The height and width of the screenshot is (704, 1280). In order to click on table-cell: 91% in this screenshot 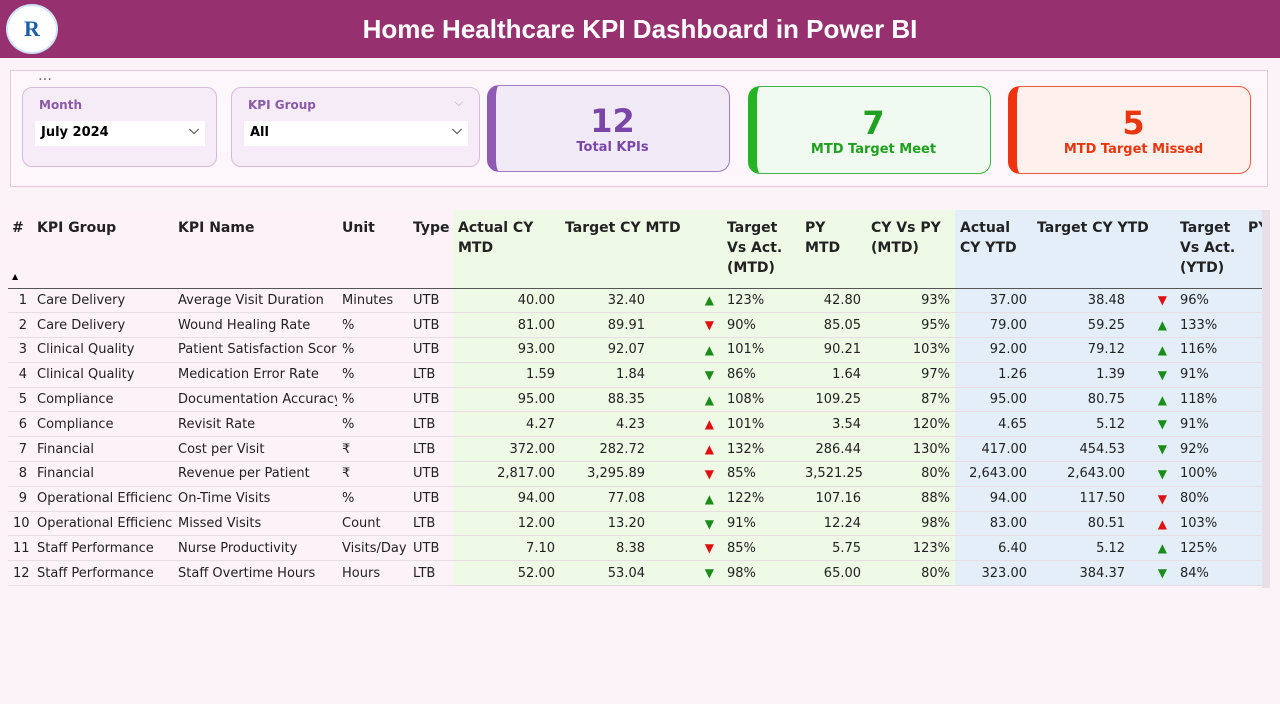, I will do `click(1209, 375)`.